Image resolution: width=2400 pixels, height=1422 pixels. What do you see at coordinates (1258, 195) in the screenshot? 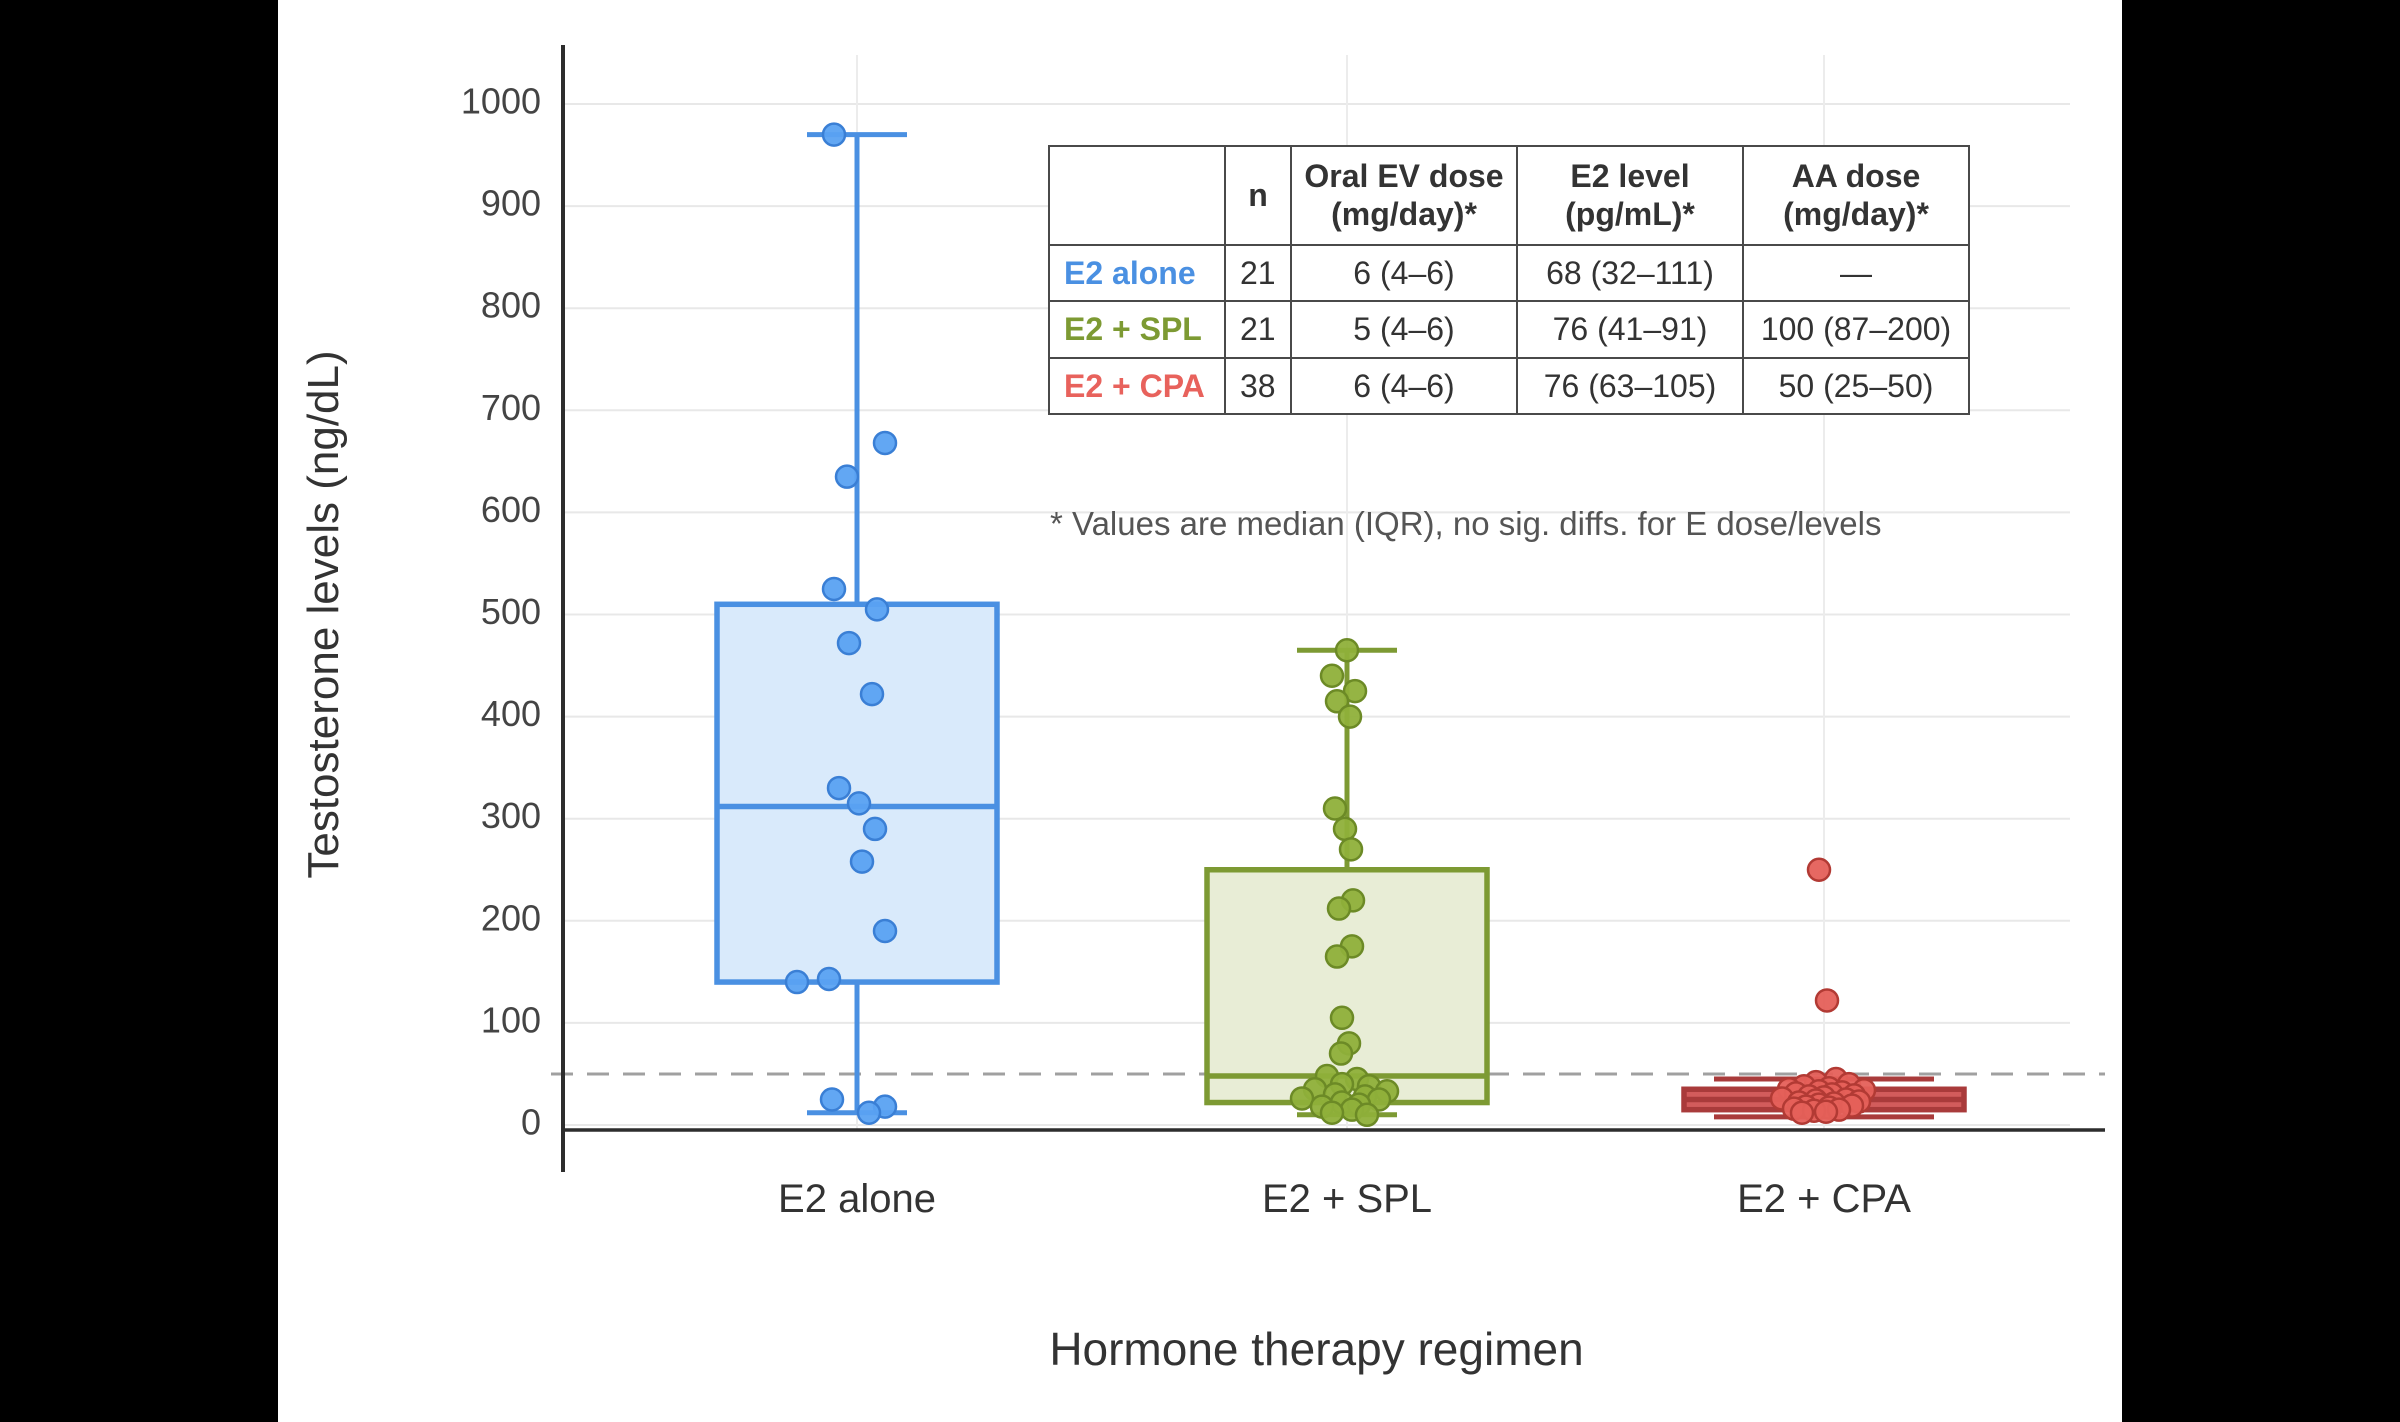
I see `table-header-cell: n` at bounding box center [1258, 195].